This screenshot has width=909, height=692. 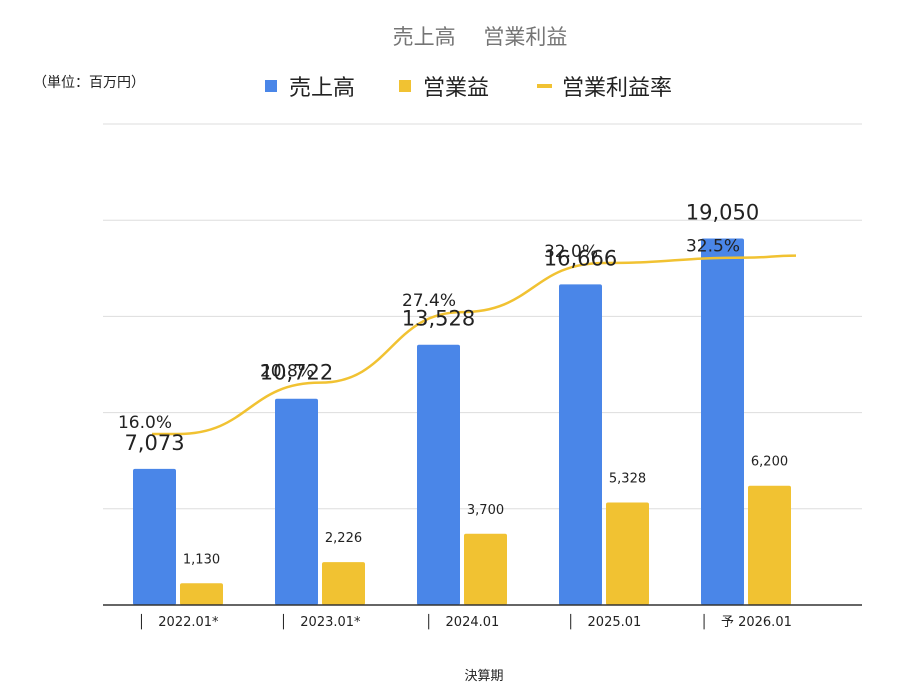 What do you see at coordinates (722, 212) in the screenshot?
I see `data-label-sales: 19,050` at bounding box center [722, 212].